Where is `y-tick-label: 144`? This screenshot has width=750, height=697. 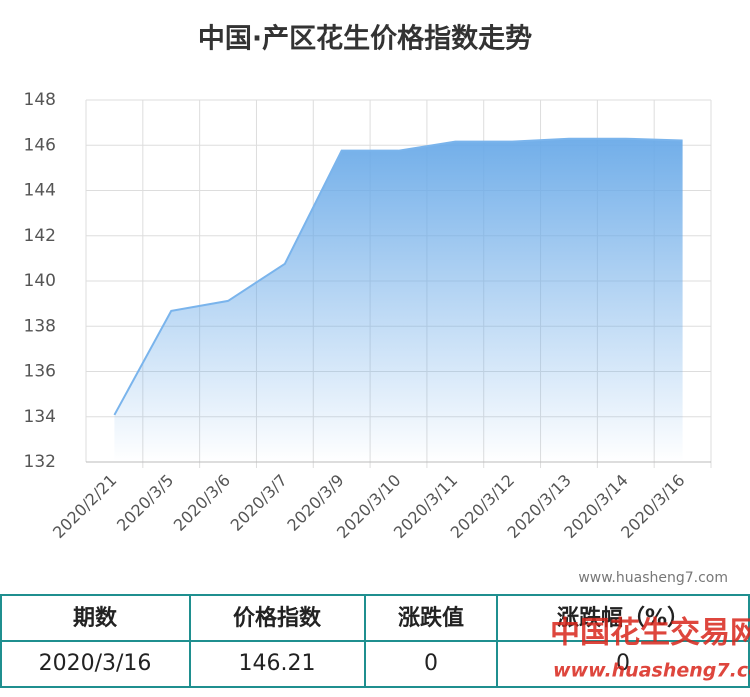
y-tick-label: 144 is located at coordinates (40, 191).